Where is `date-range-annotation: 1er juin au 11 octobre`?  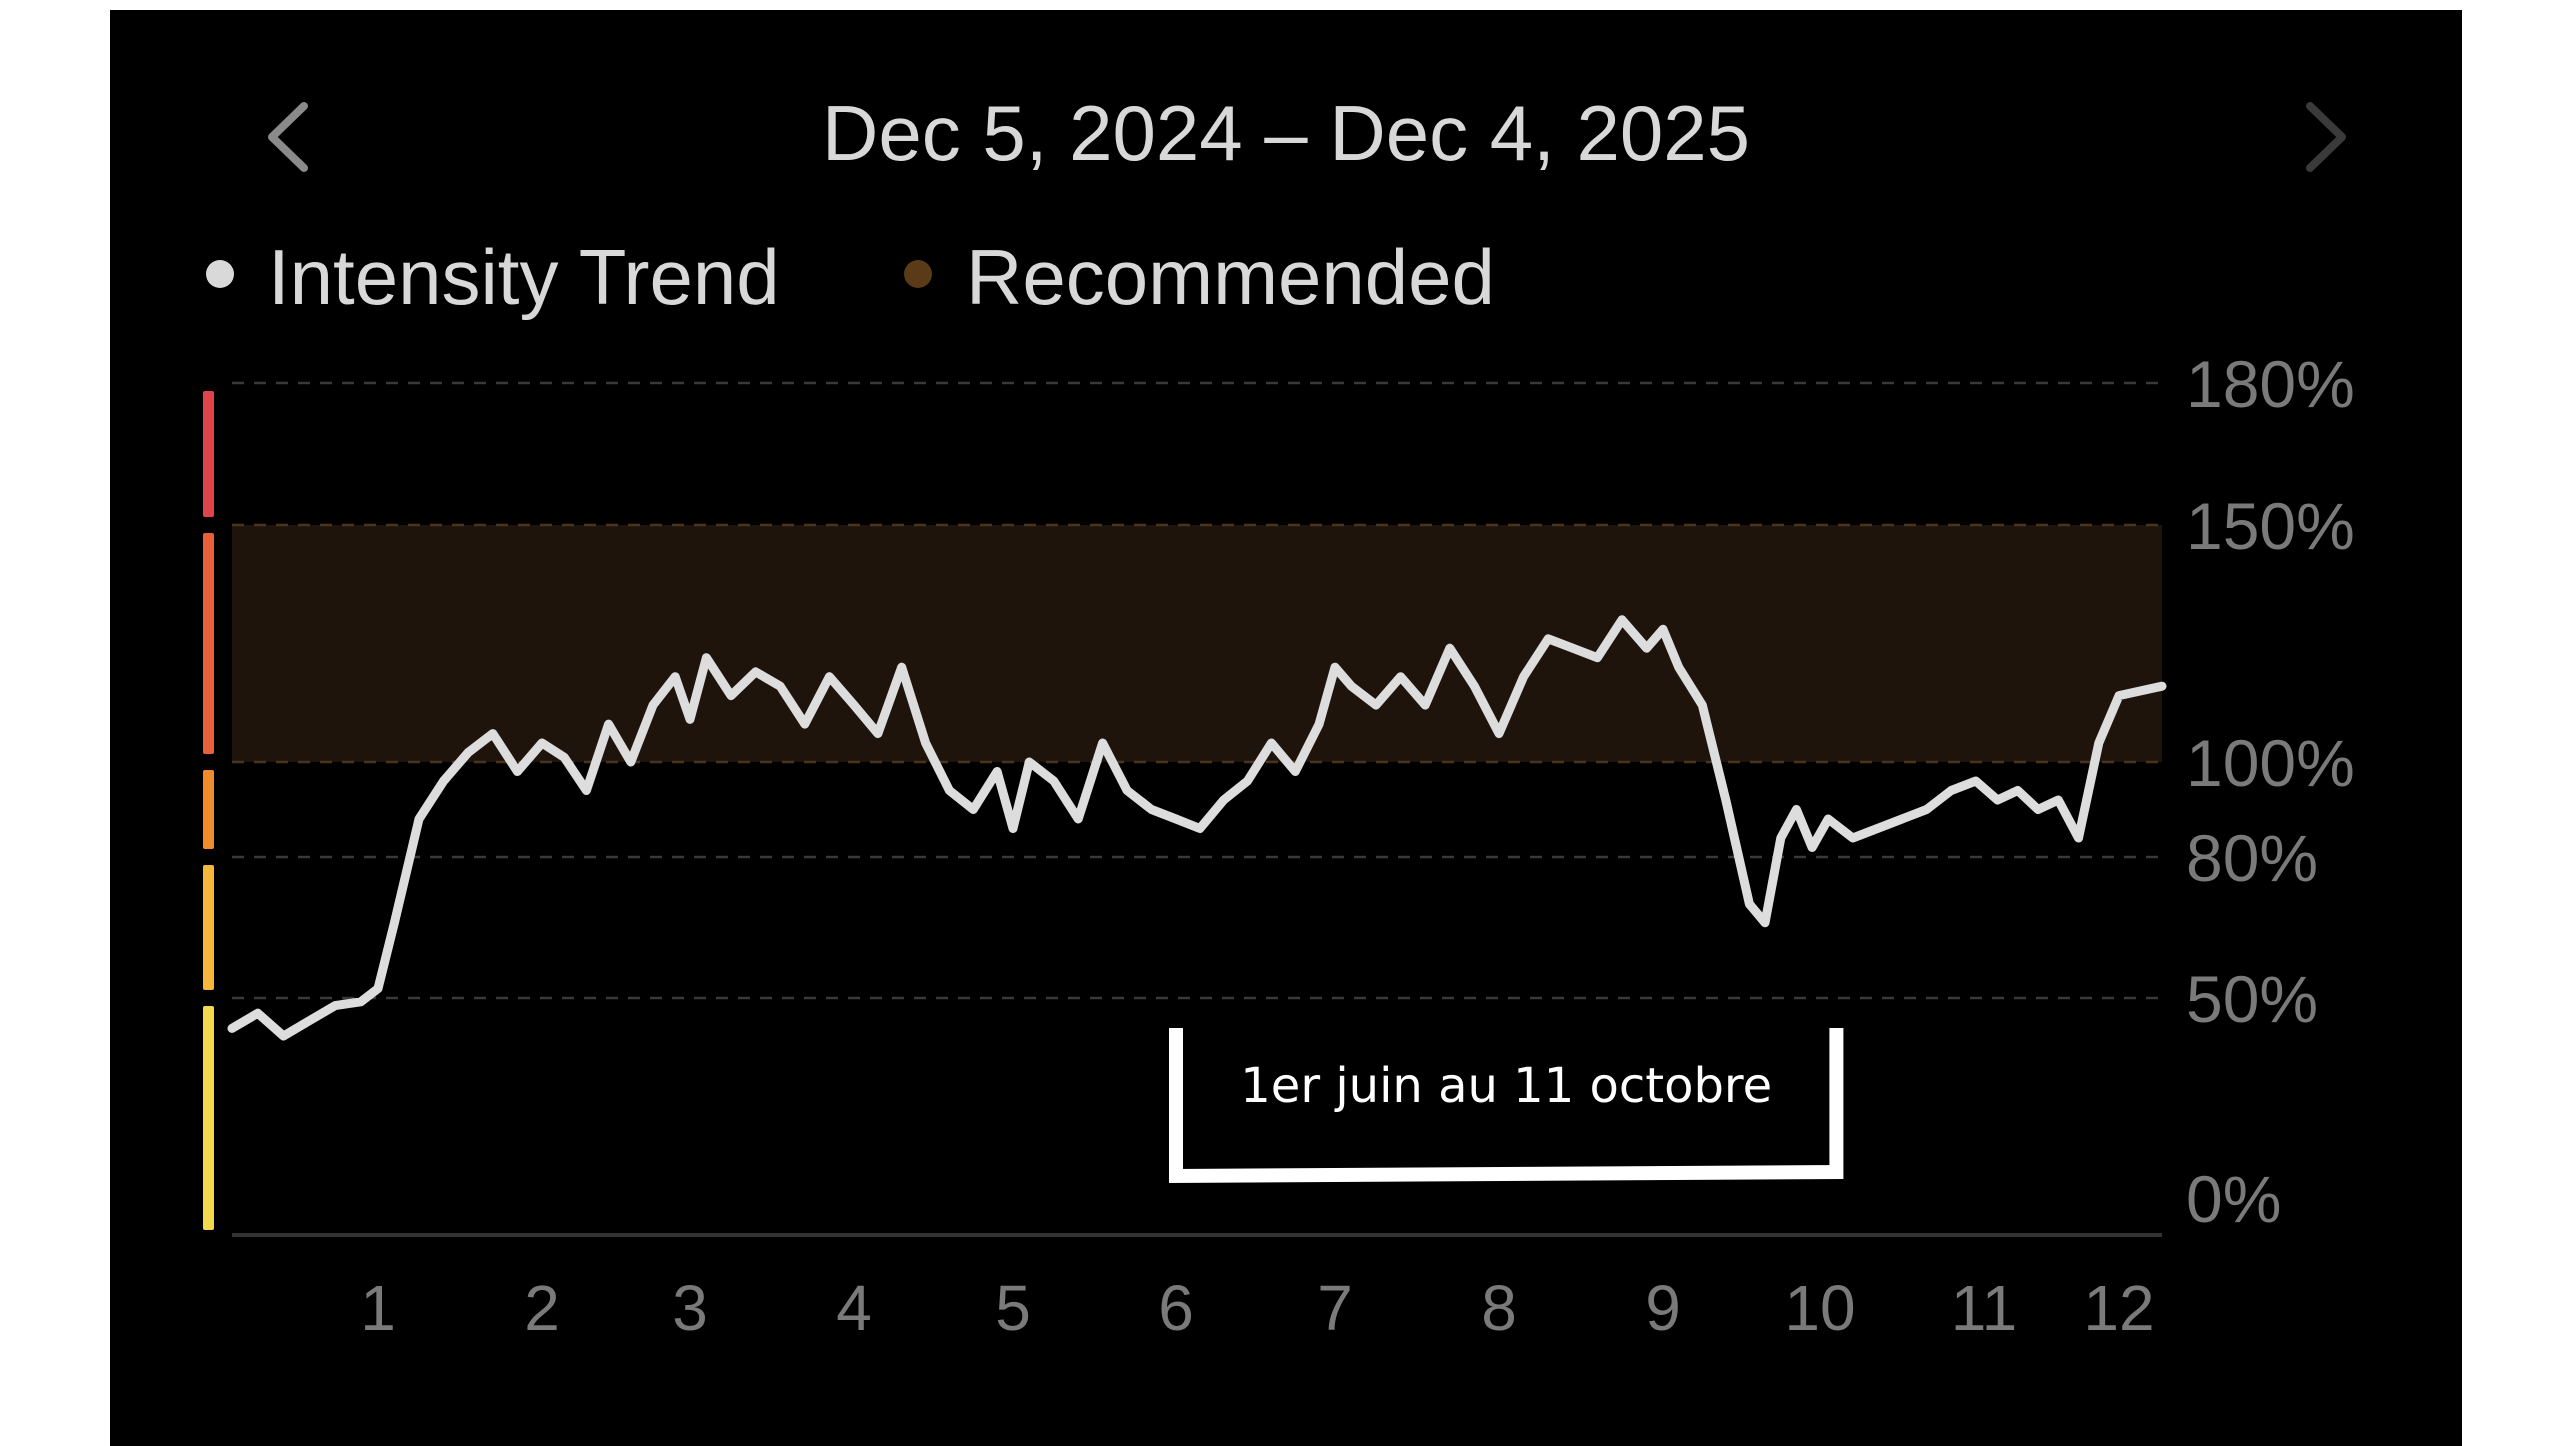 date-range-annotation: 1er juin au 11 octobre is located at coordinates (1506, 1106).